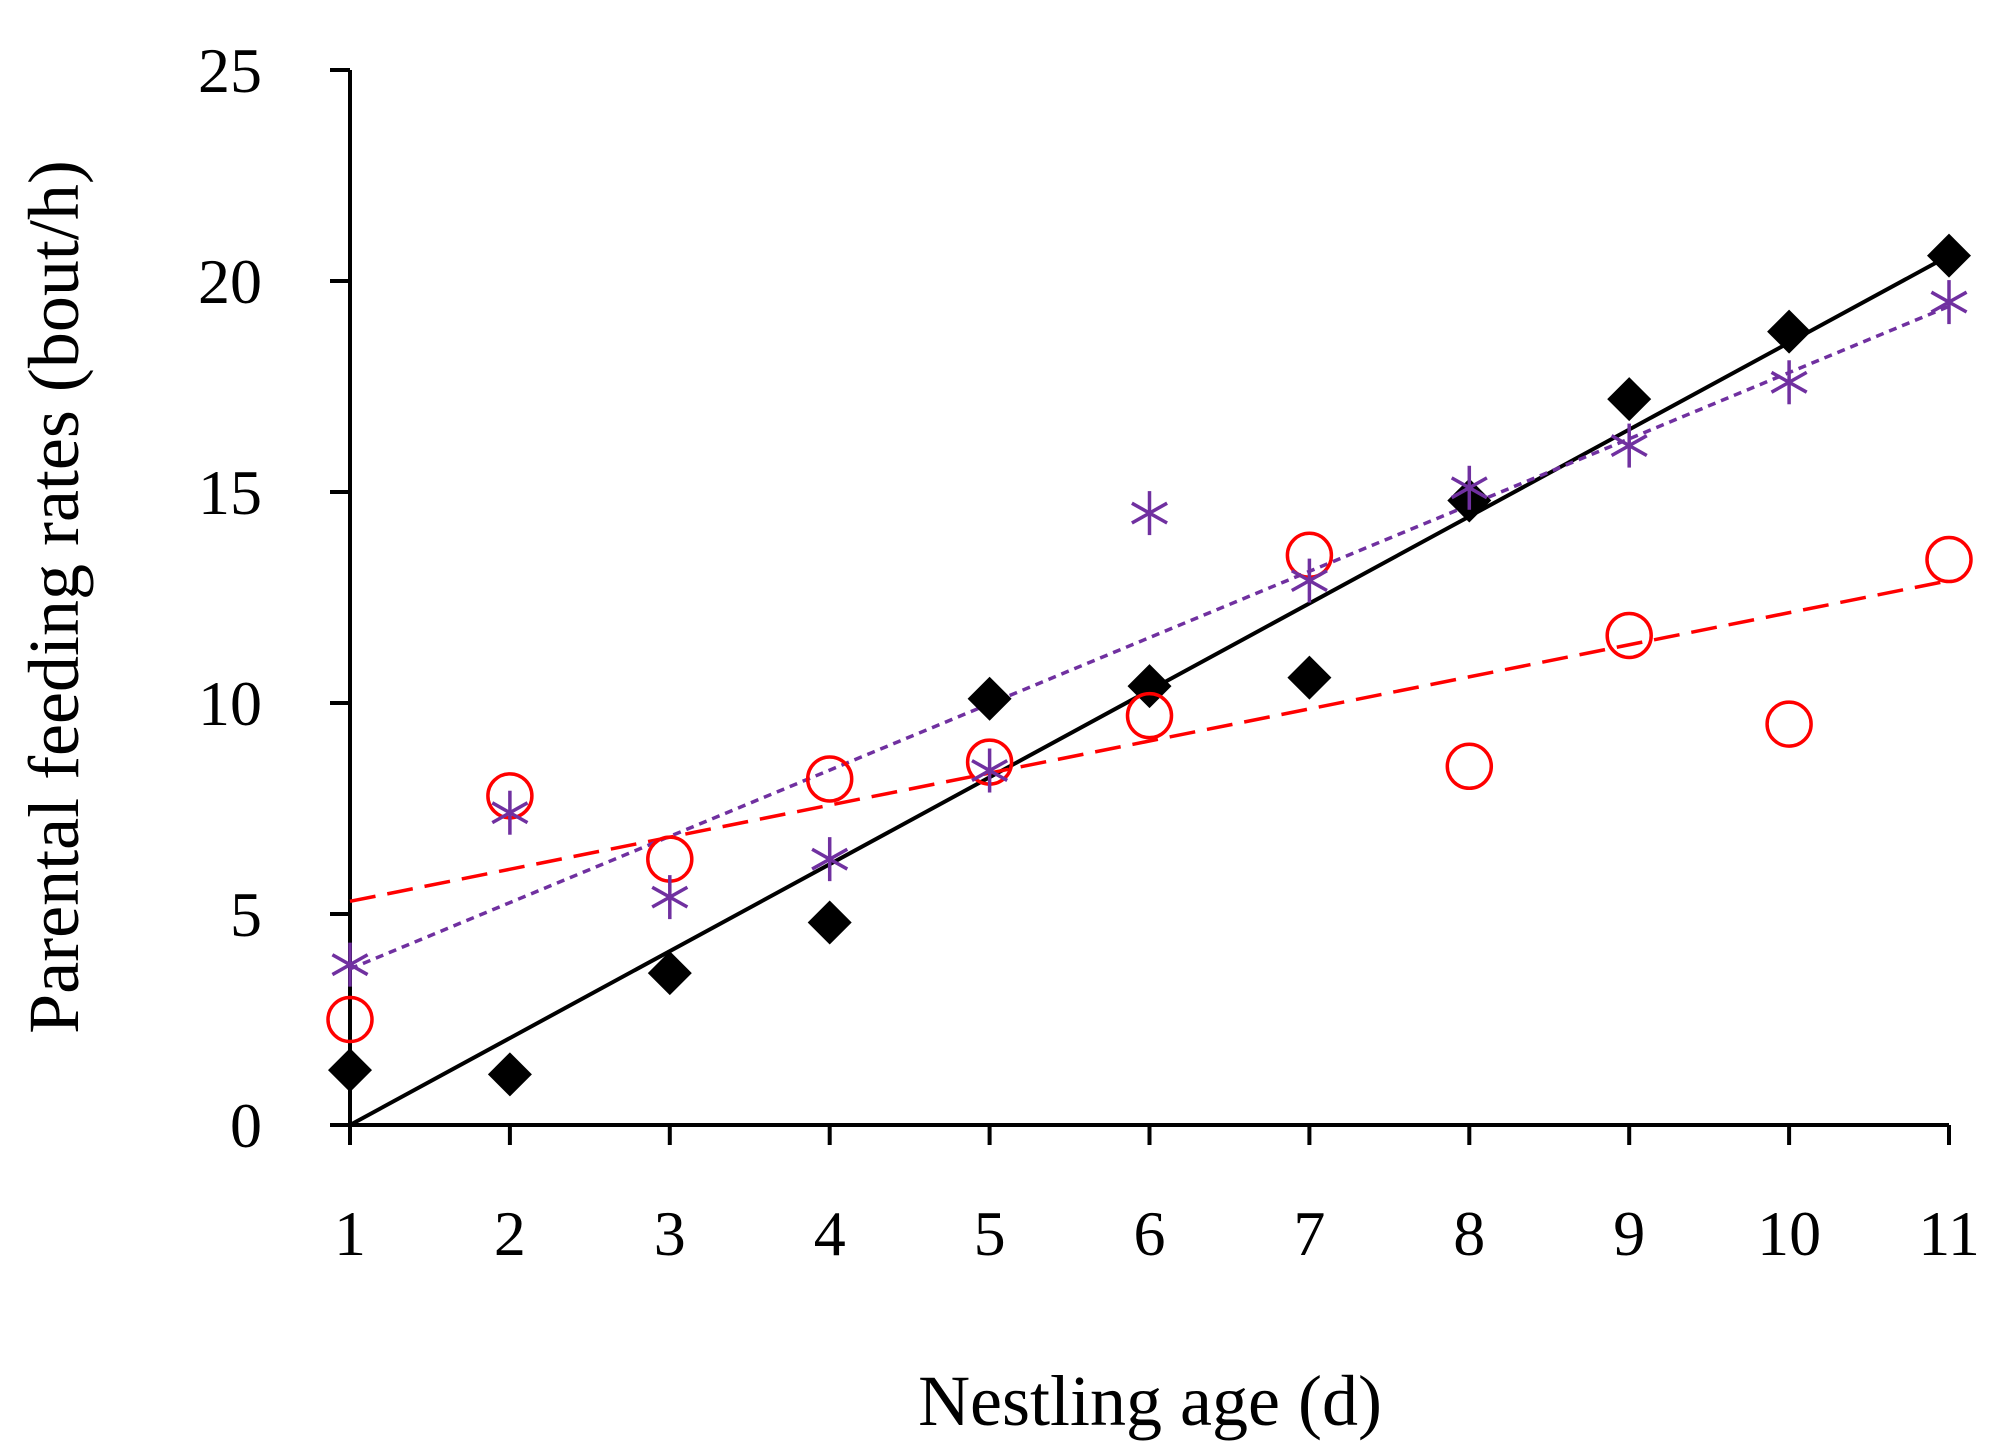 This screenshot has width=1992, height=1449. Describe the element at coordinates (246, 914) in the screenshot. I see `y-tick-label: 5` at that location.